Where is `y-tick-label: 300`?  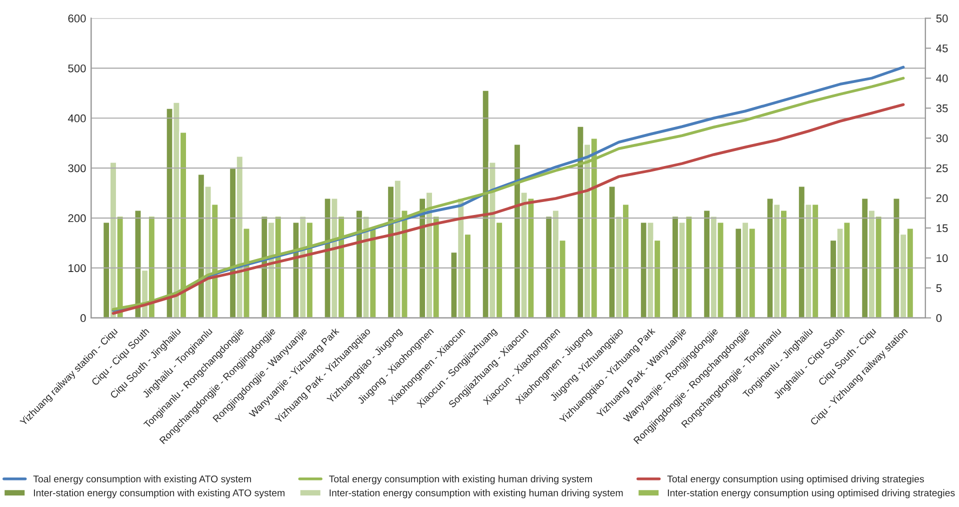 y-tick-label: 300 is located at coordinates (77, 168).